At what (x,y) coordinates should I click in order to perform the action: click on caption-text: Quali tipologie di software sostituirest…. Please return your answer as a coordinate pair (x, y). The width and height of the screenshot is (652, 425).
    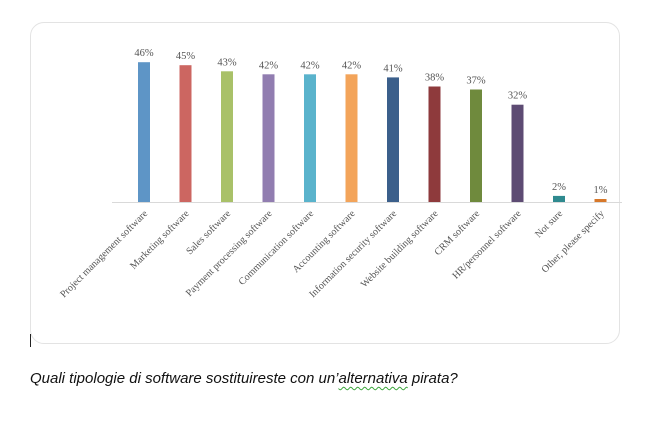
    Looking at the image, I should click on (184, 378).